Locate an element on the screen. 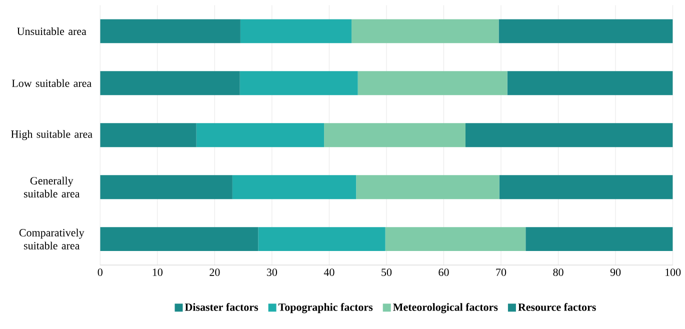  legend-label: Resource factors is located at coordinates (557, 306).